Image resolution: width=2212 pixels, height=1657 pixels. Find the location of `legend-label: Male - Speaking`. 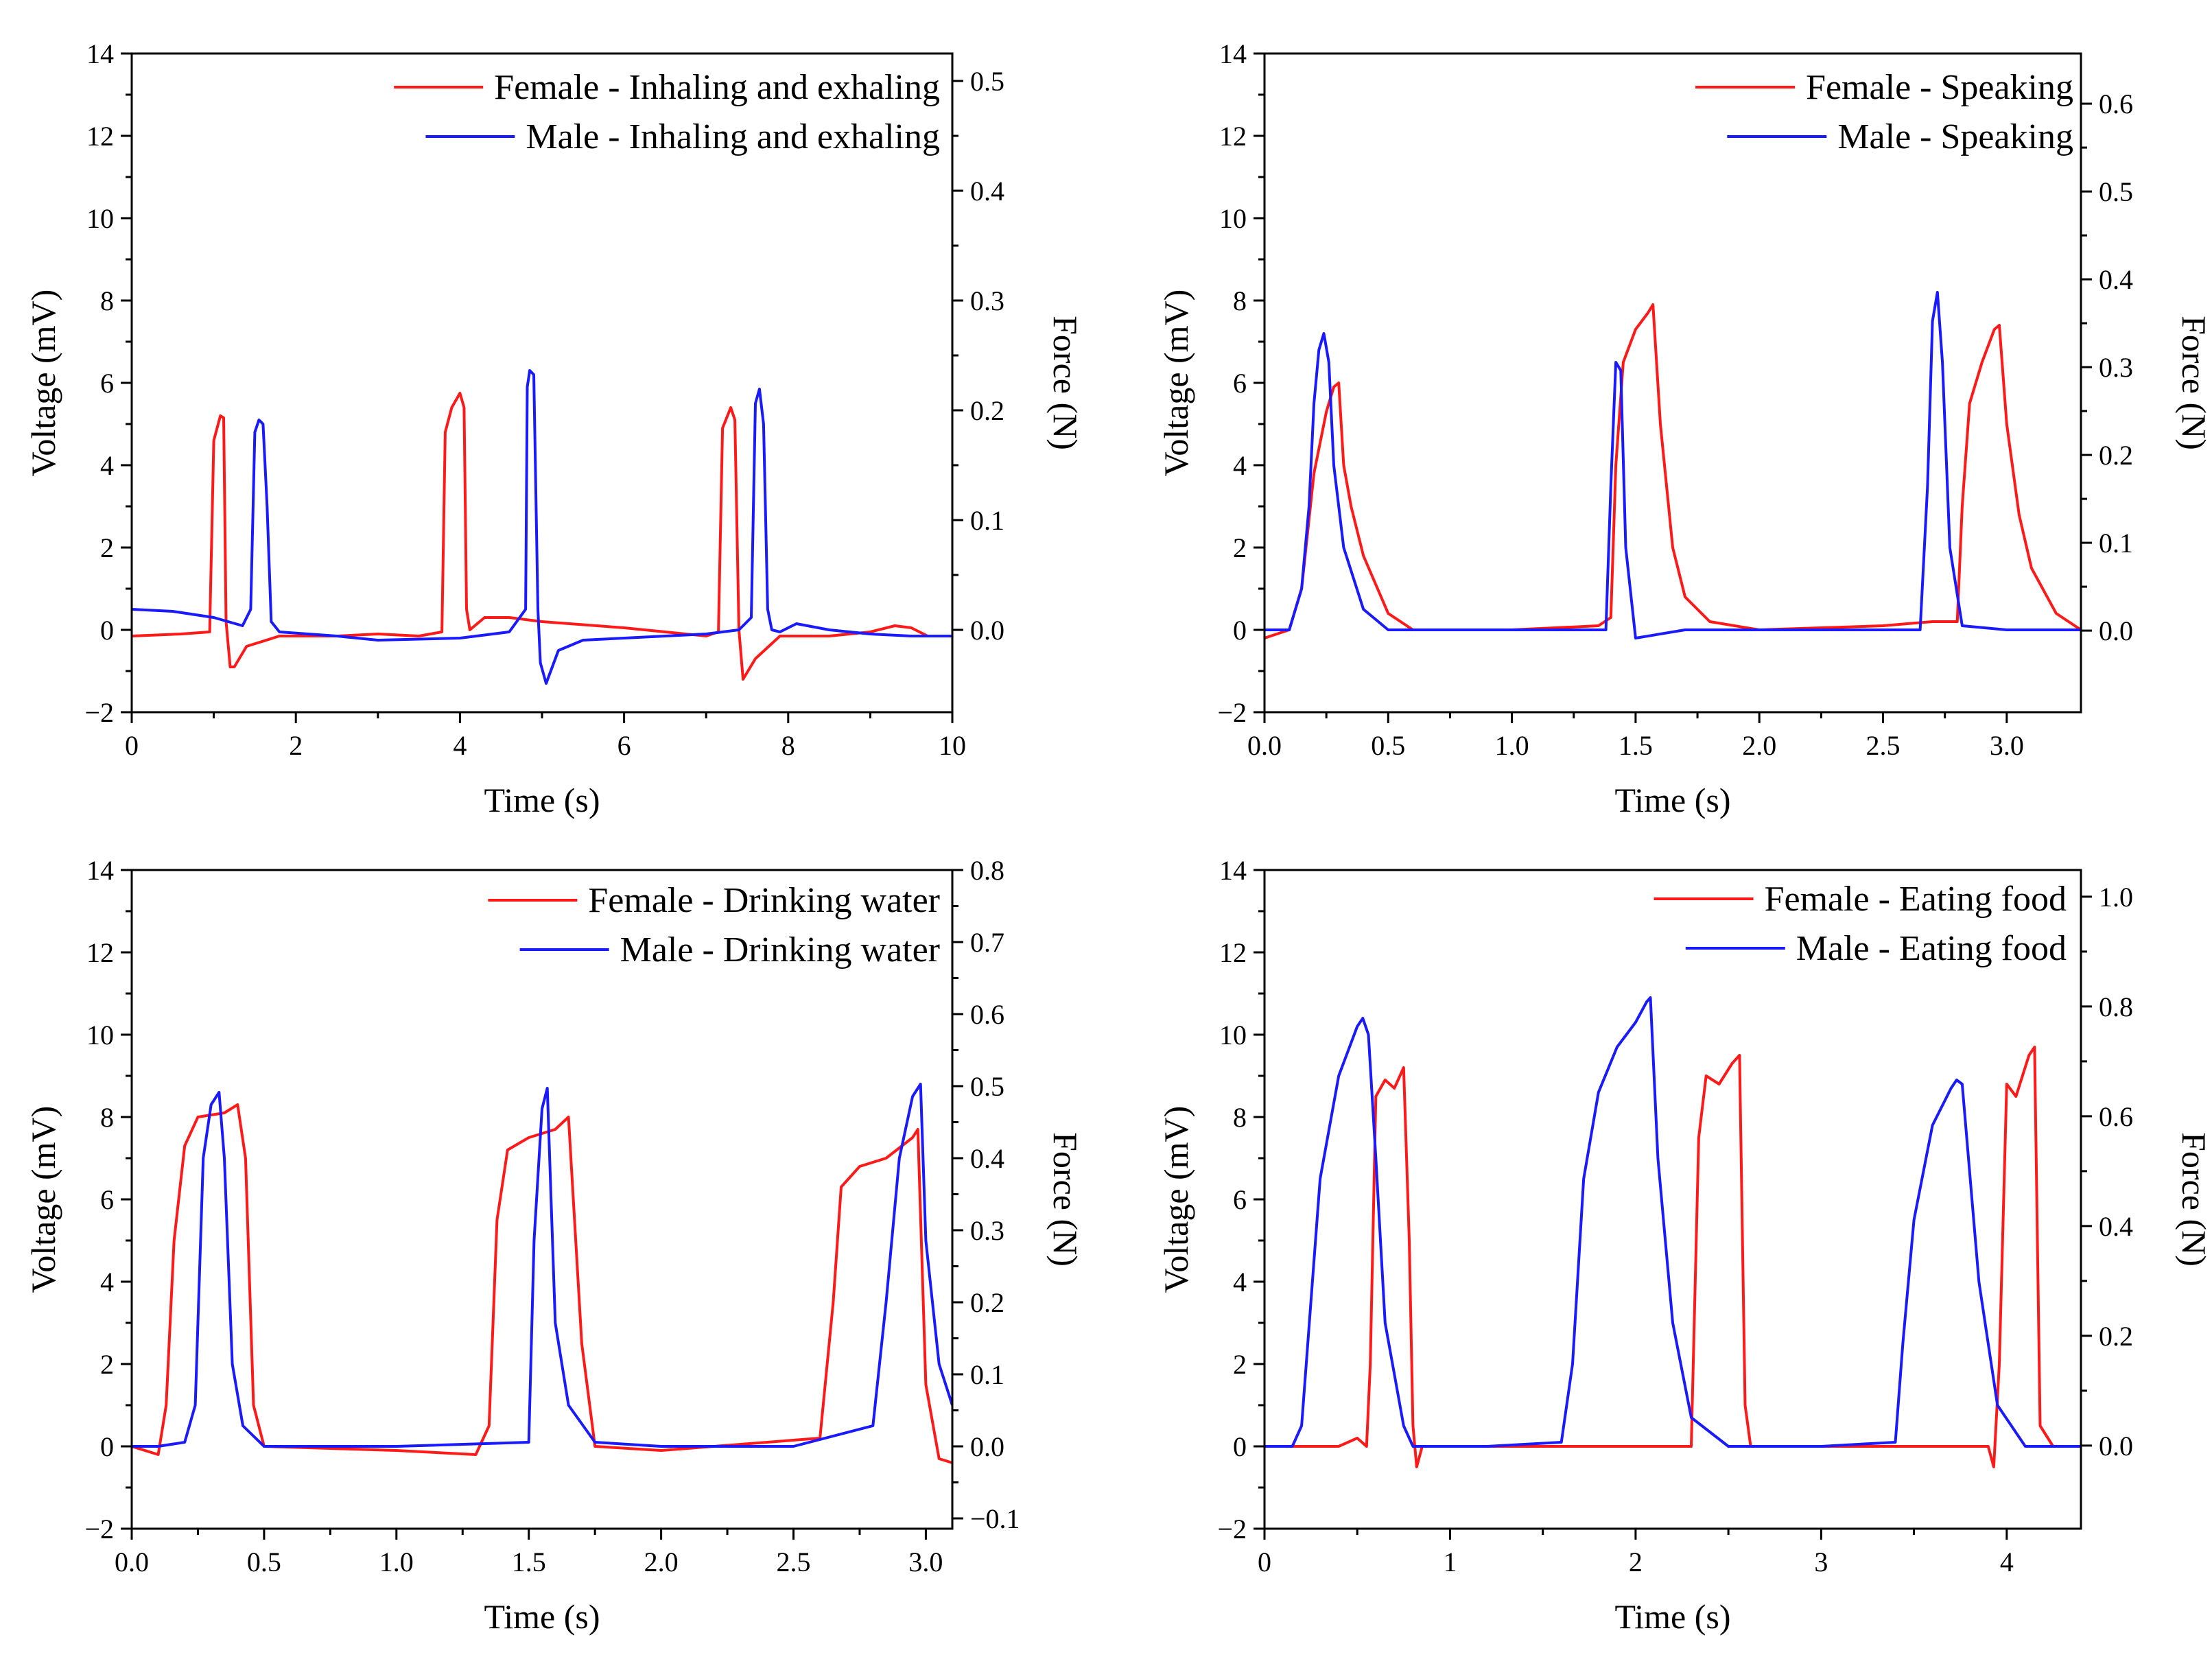

legend-label: Male - Speaking is located at coordinates (1955, 137).